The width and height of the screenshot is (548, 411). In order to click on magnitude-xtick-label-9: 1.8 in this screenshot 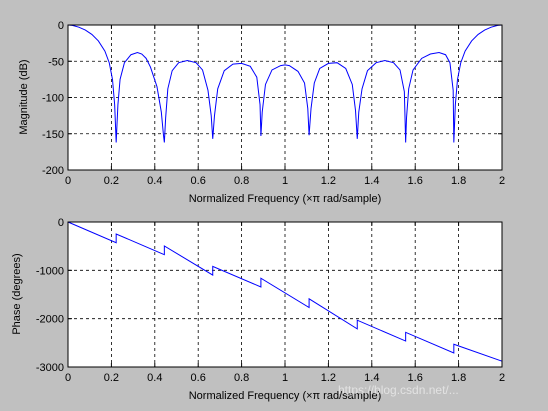, I will do `click(458, 181)`.